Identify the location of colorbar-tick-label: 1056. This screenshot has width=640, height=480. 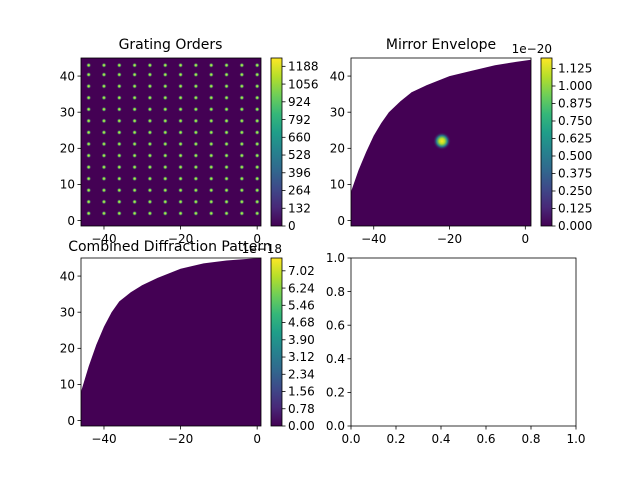
(303, 84).